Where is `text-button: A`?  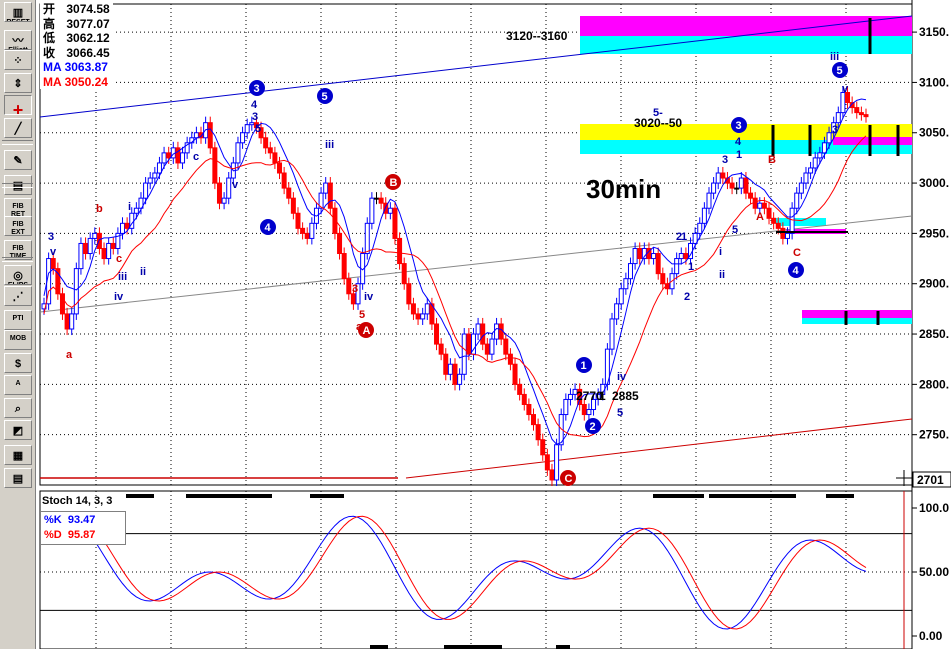
text-button: A is located at coordinates (18, 385).